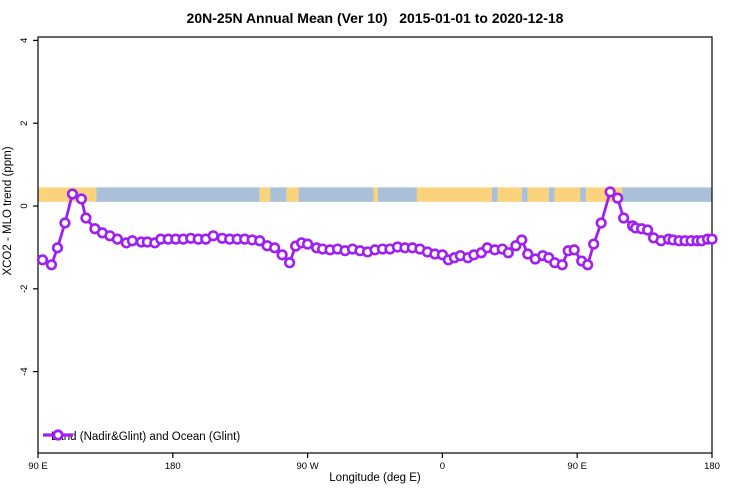 The width and height of the screenshot is (750, 500). What do you see at coordinates (146, 437) in the screenshot?
I see `legend-label: Land (Nadir&Glint) and Ocean (Glint)` at bounding box center [146, 437].